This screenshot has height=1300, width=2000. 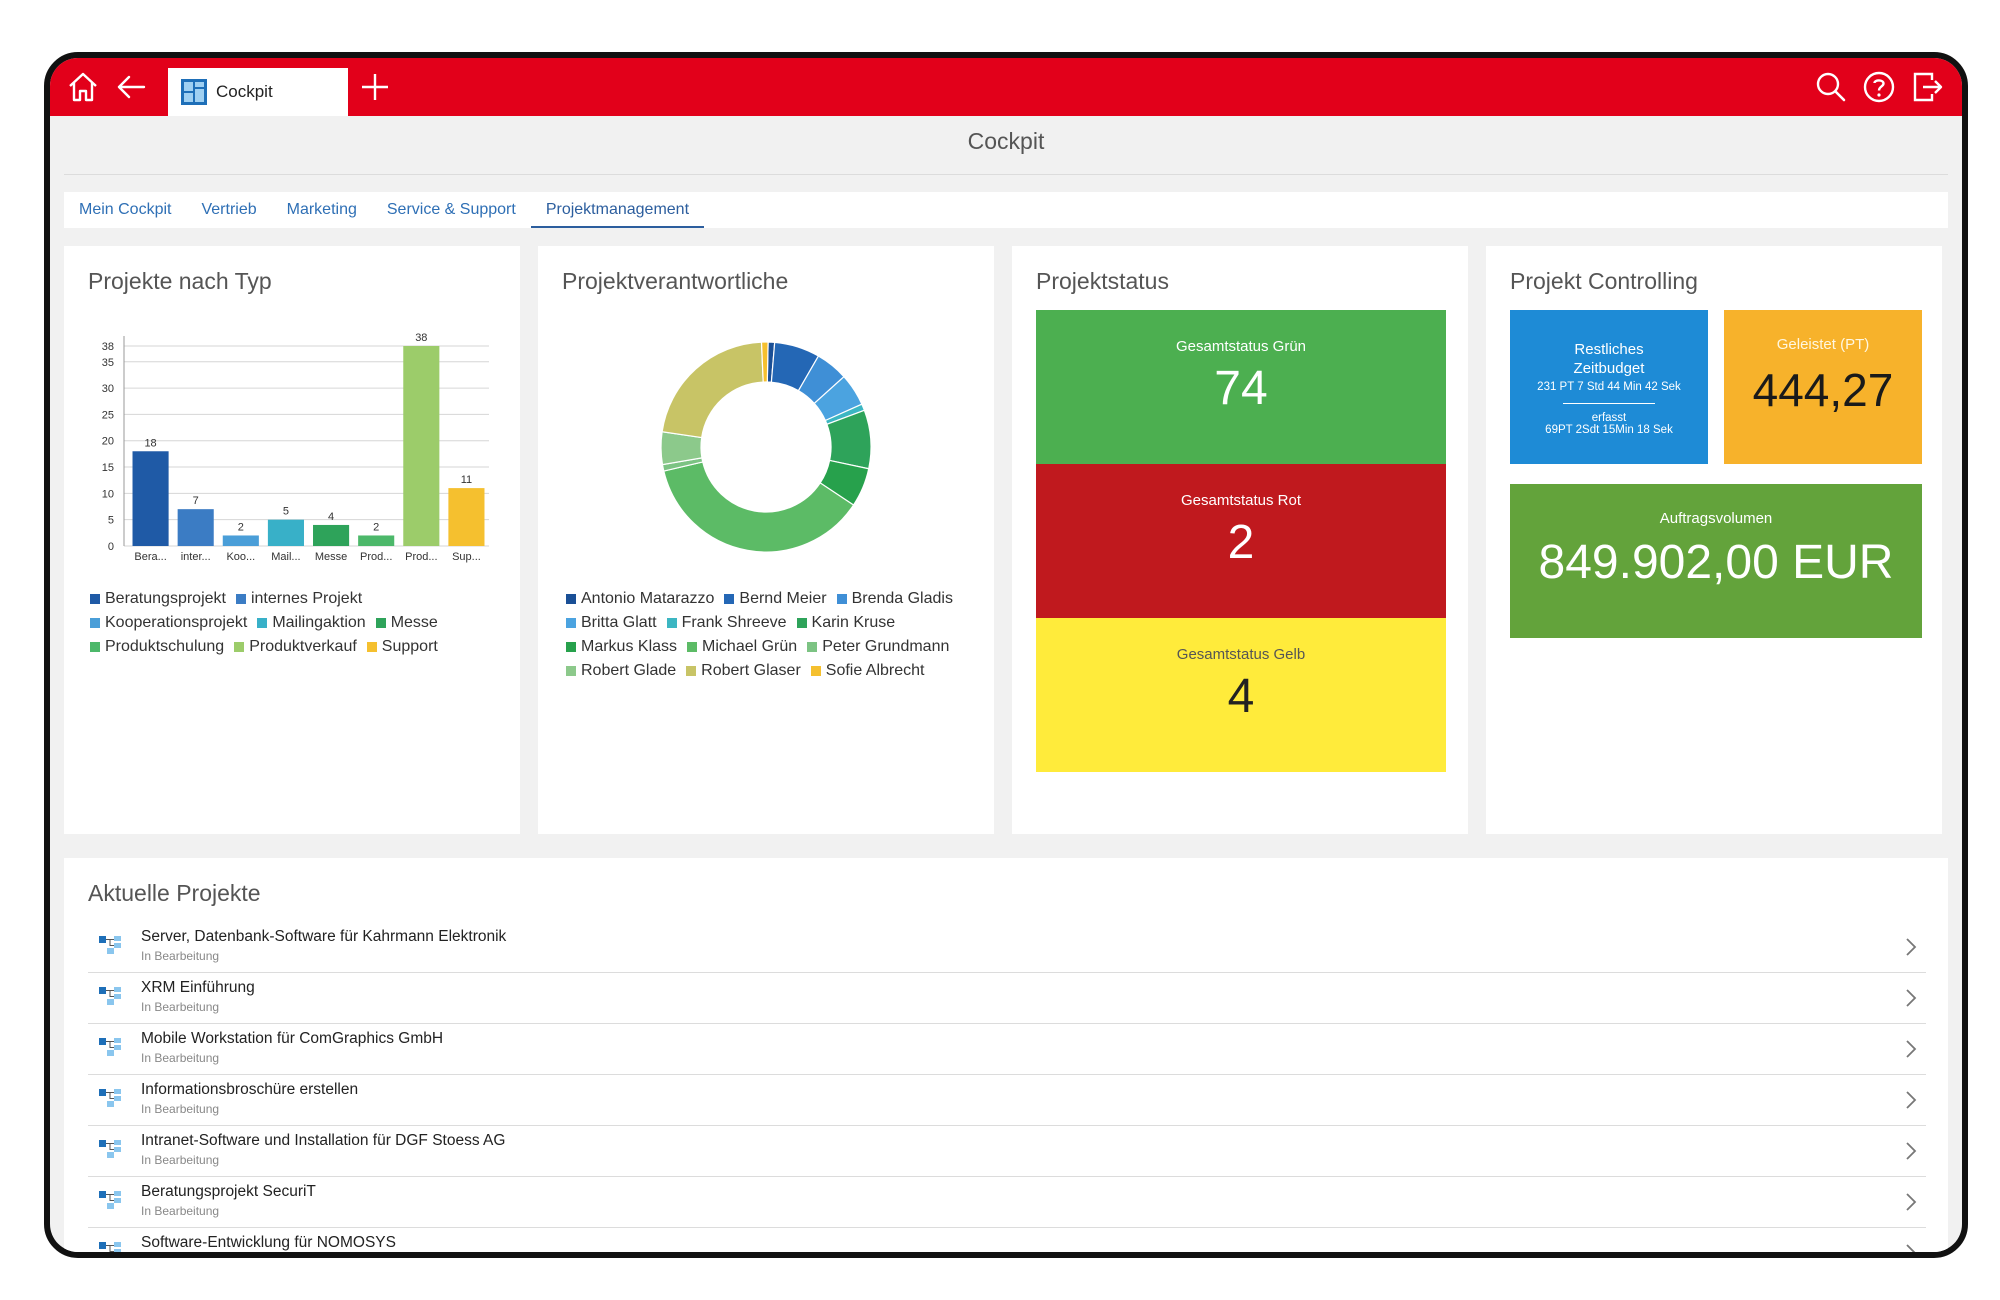 I want to click on legend-item: Sofie Albrecht, so click(x=867, y=671).